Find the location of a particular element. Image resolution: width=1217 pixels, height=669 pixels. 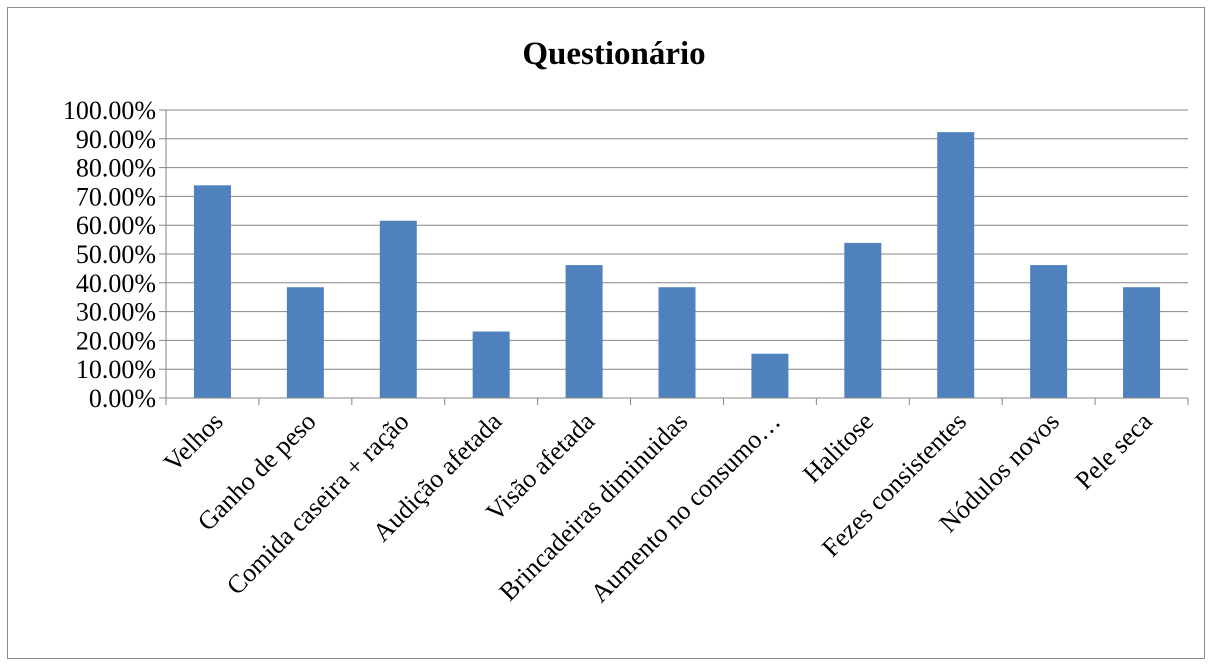

y-tick-label: 70.00% is located at coordinates (116, 196).